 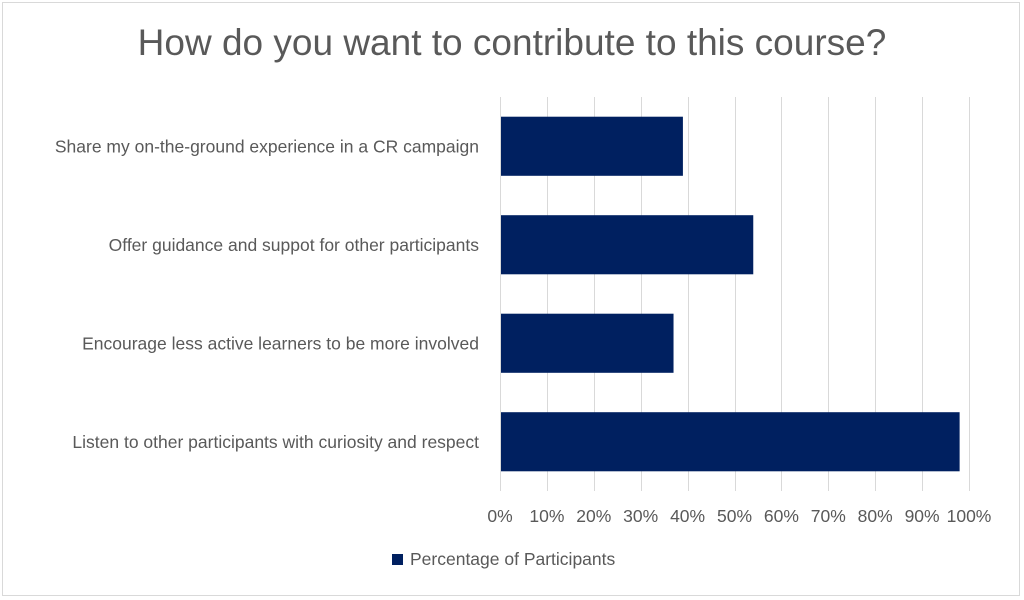 I want to click on legend-swatch, so click(x=397, y=559).